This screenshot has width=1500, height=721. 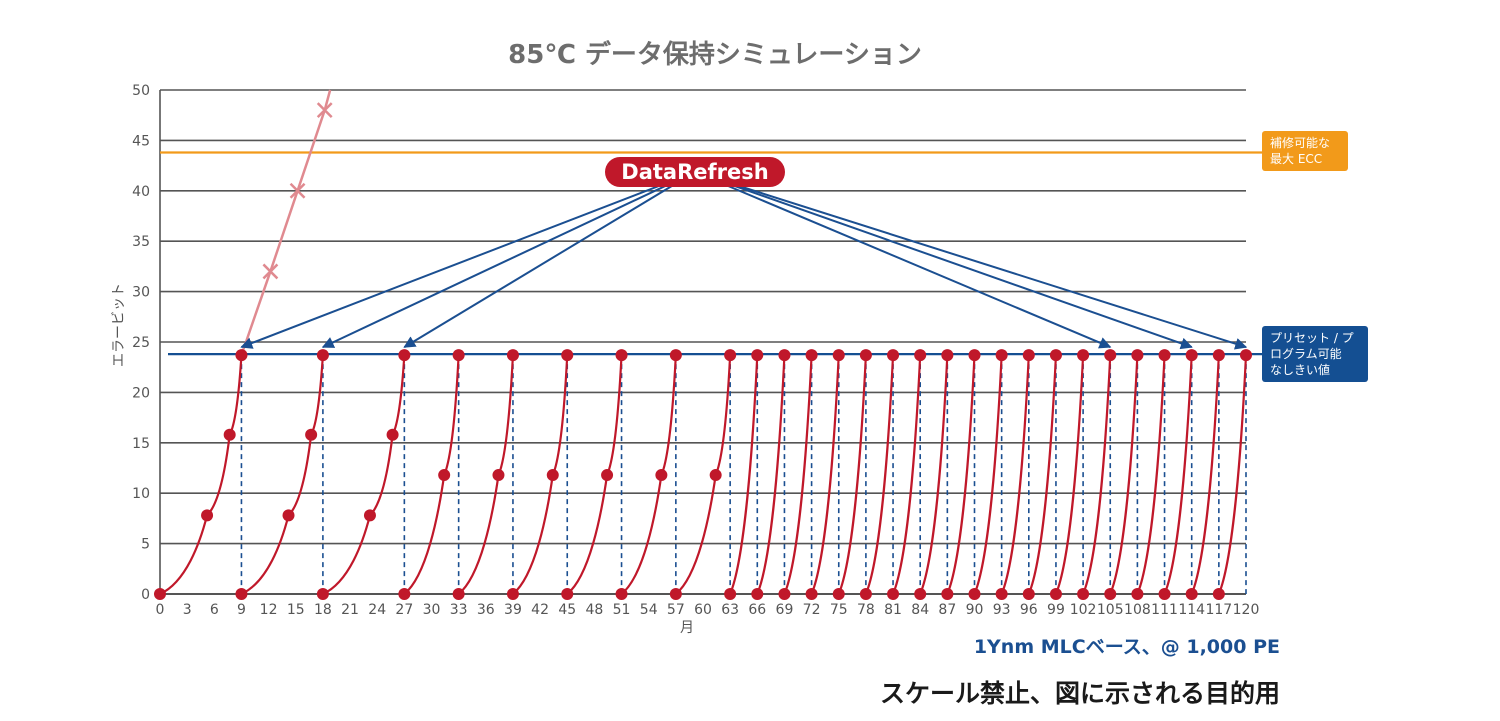 I want to click on y-tick-label: 10, so click(x=141, y=494).